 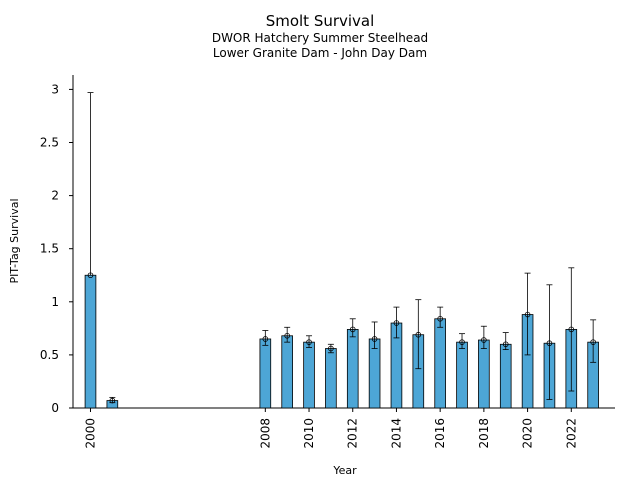 I want to click on y-tick-label: 3, so click(x=55, y=89).